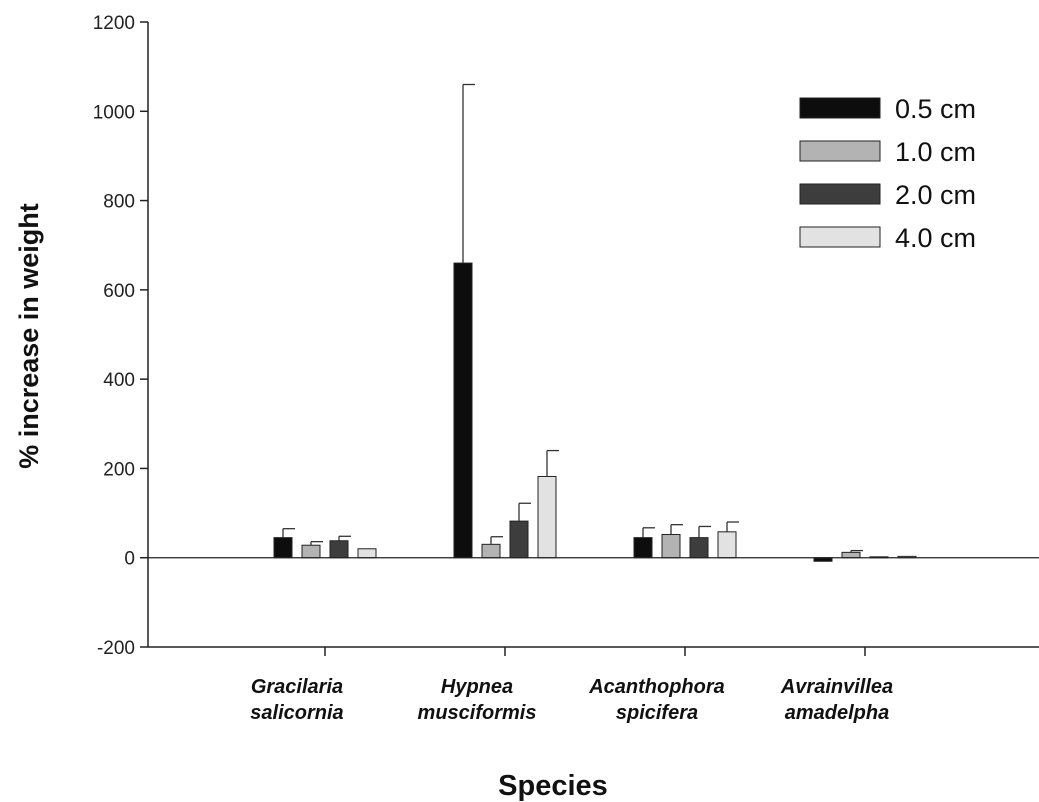 Image resolution: width=1039 pixels, height=802 pixels. What do you see at coordinates (116, 648) in the screenshot?
I see `y-tick-label: -200` at bounding box center [116, 648].